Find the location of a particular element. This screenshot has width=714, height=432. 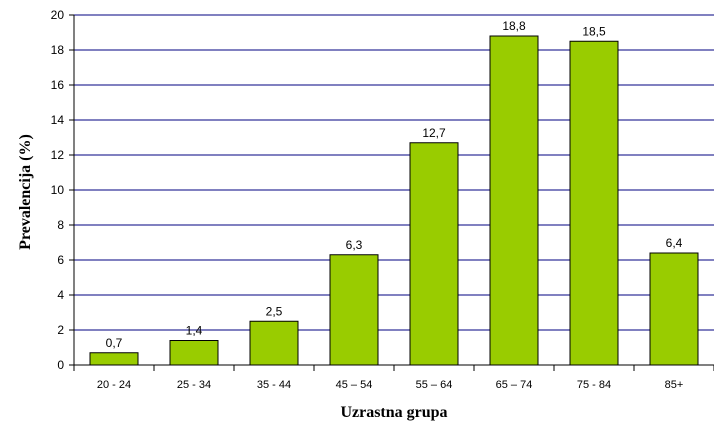

data-label: 18,8 is located at coordinates (514, 26).